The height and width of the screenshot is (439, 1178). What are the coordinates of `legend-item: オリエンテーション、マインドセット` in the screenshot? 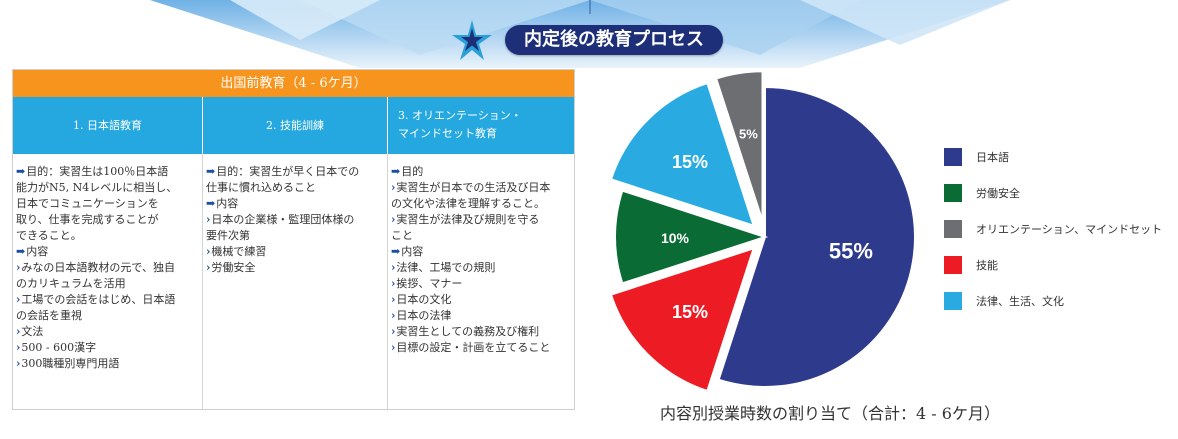 It's located at (1053, 229).